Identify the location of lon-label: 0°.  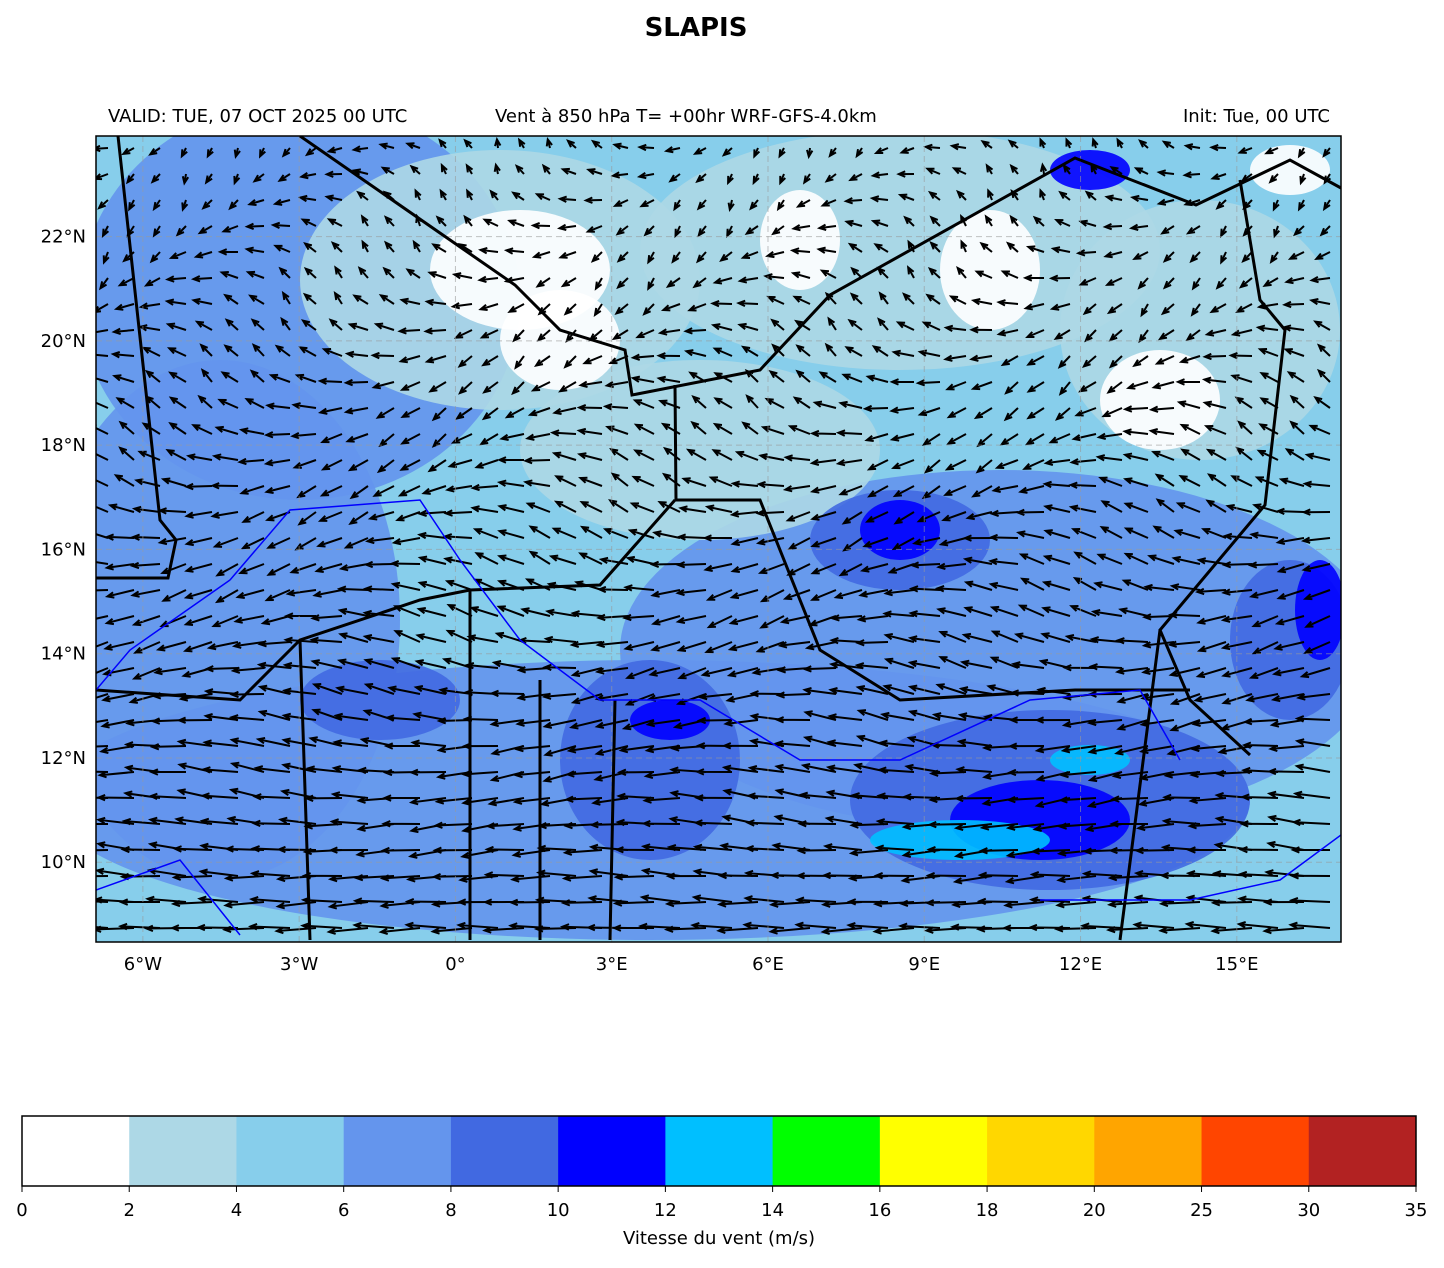
(455, 964).